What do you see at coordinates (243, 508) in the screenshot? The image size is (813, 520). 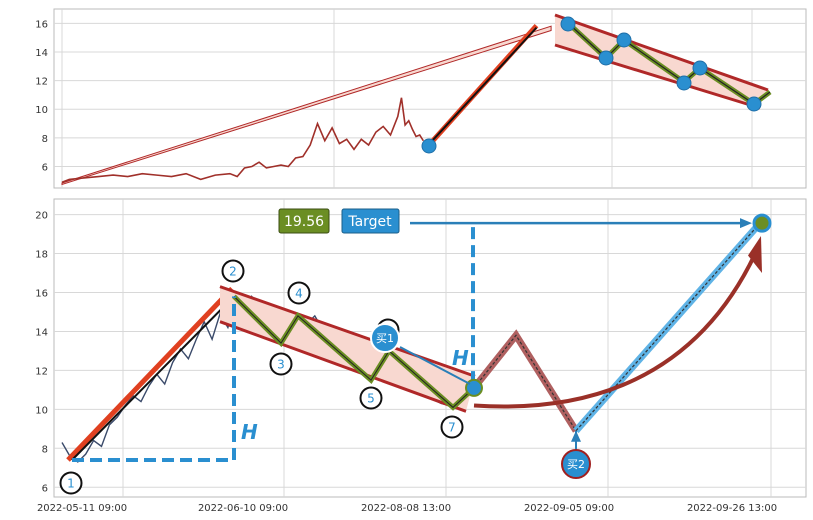 I see `bottom-xtick-1: 2022-06-10 09:00` at bounding box center [243, 508].